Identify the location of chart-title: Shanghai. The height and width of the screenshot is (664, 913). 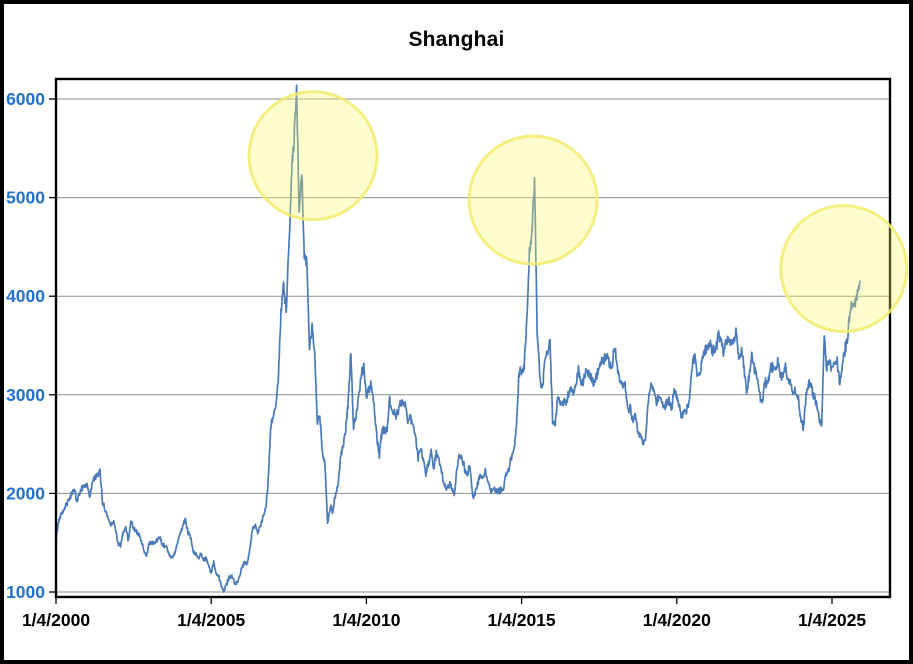
(456, 39).